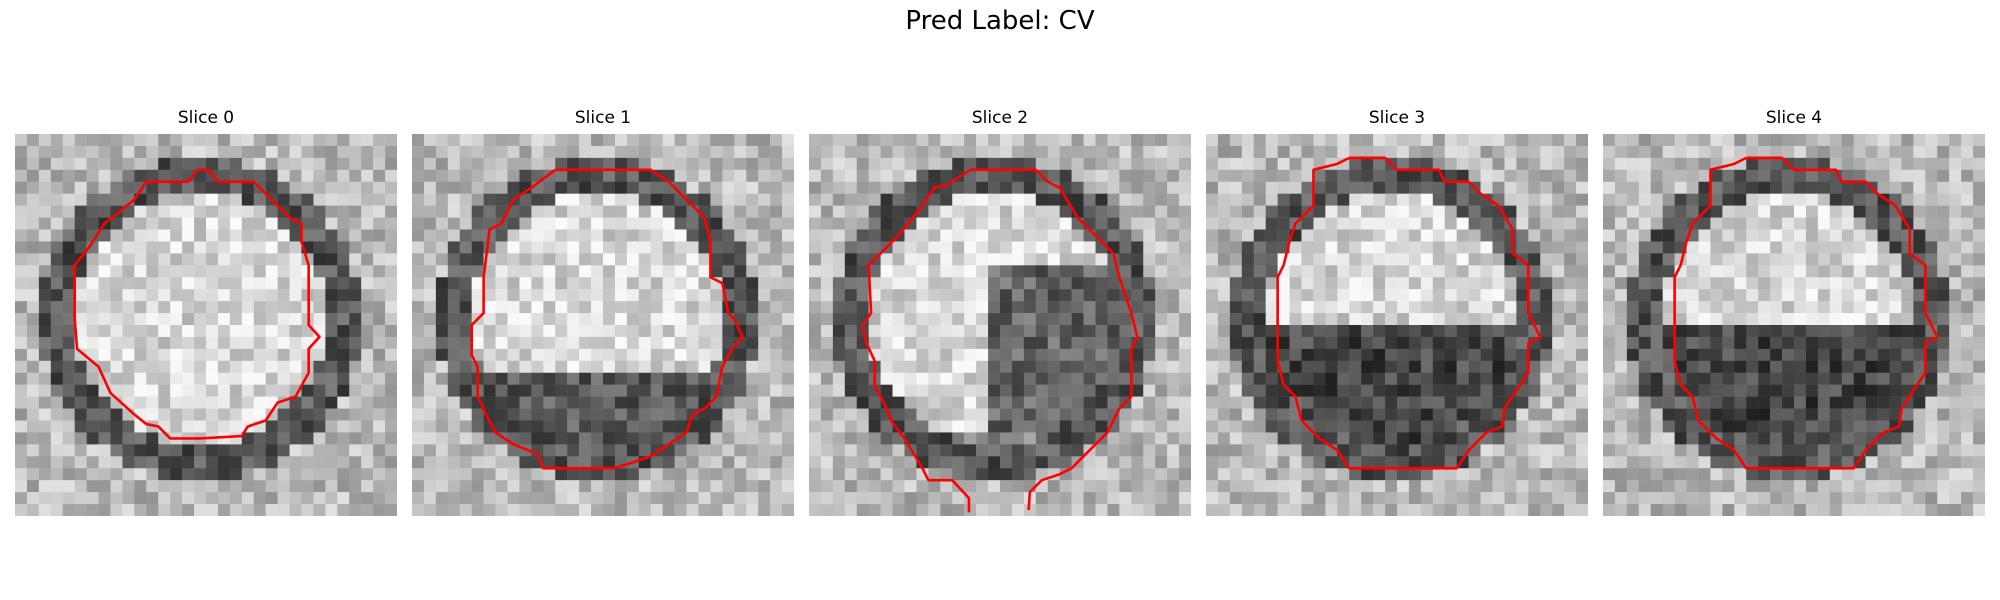 The height and width of the screenshot is (600, 2000). What do you see at coordinates (1794, 118) in the screenshot?
I see `slice-title: Slice 4` at bounding box center [1794, 118].